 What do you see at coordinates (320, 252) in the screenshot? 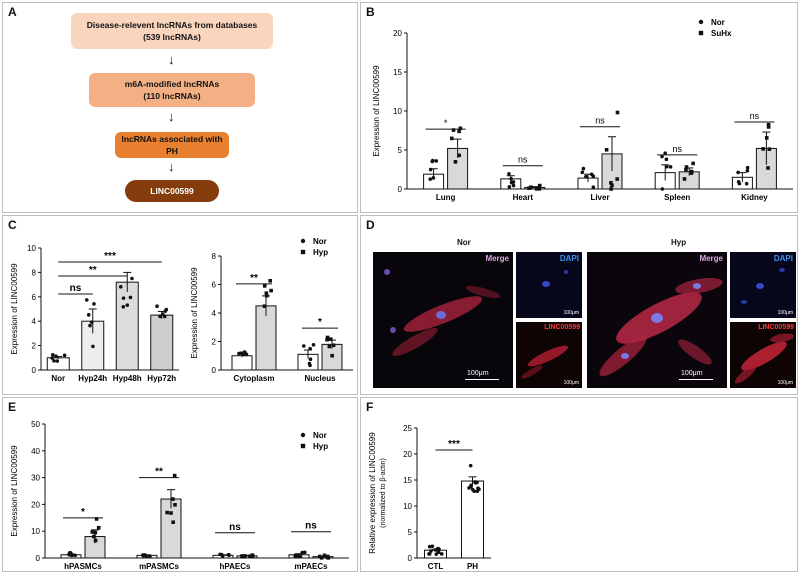
I see `legend-label: Hyp` at bounding box center [320, 252].